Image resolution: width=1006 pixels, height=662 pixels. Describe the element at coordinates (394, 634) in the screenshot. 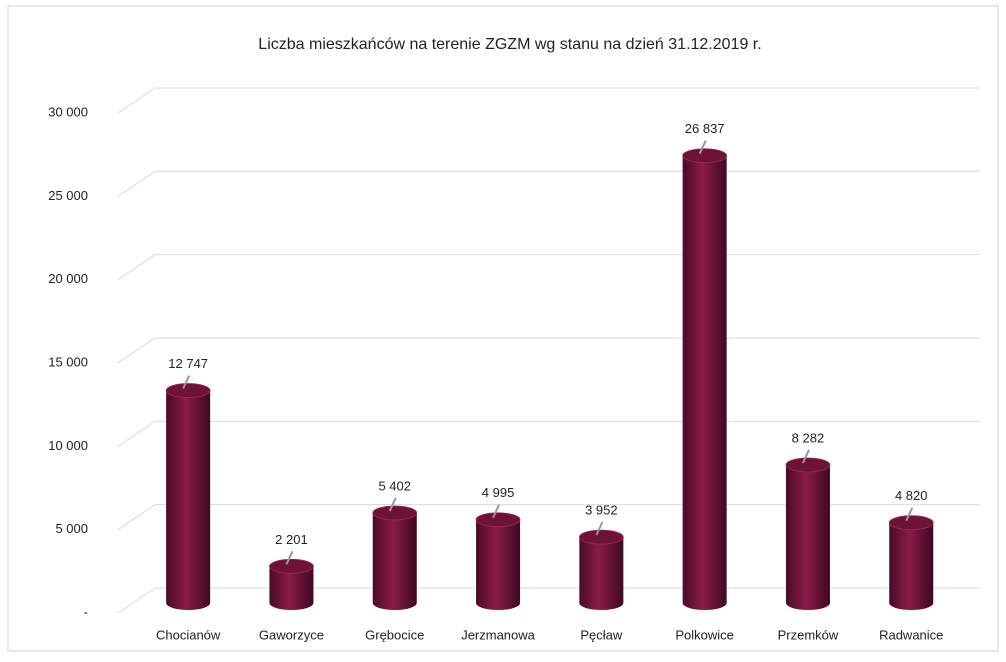

I see `x-tick-label: Grębocice` at that location.